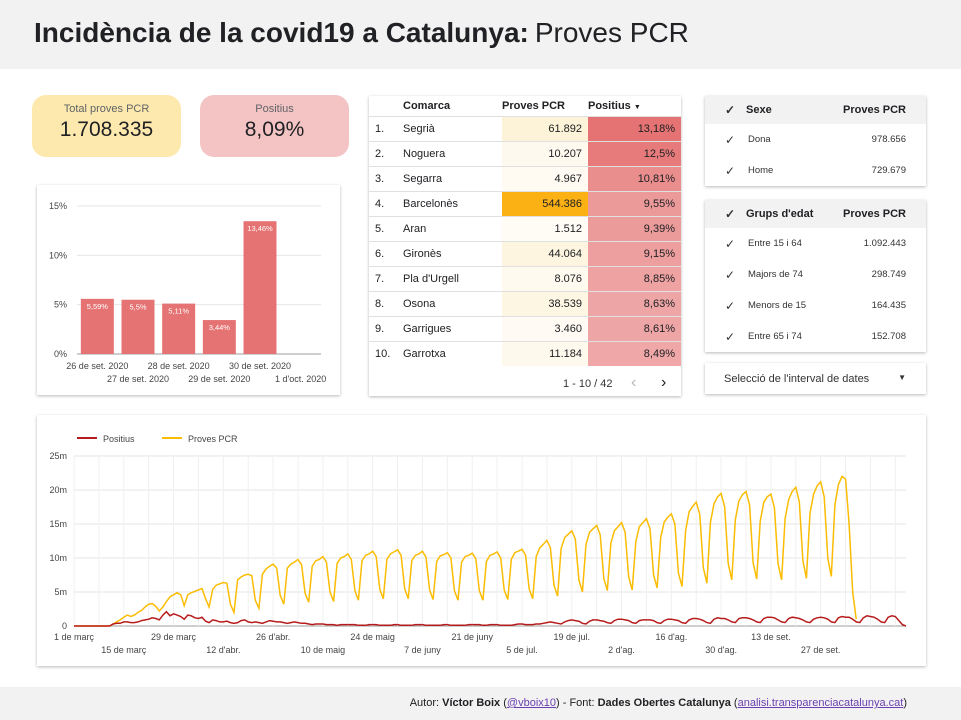 The width and height of the screenshot is (961, 720). What do you see at coordinates (545, 328) in the screenshot?
I see `row-proves-pcr: 3.460` at bounding box center [545, 328].